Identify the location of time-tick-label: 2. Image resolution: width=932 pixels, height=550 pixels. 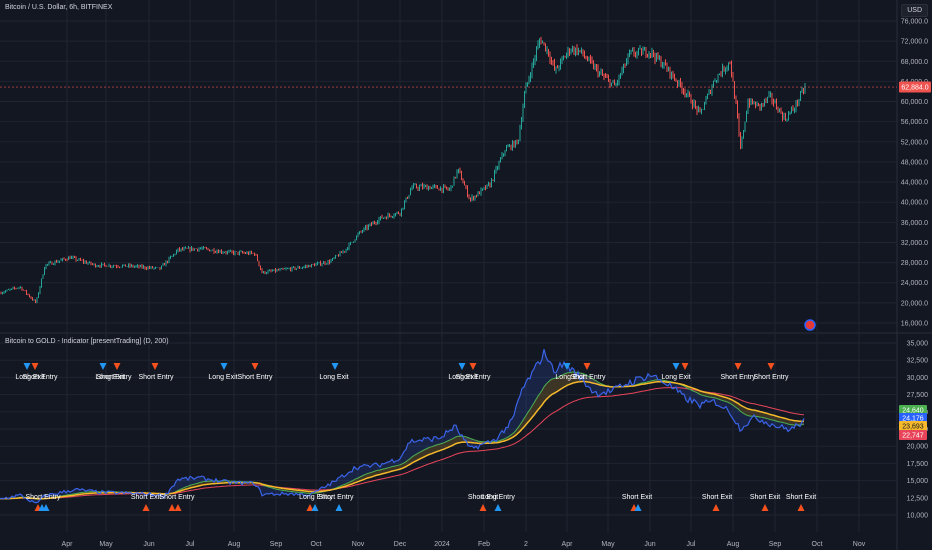
(526, 544).